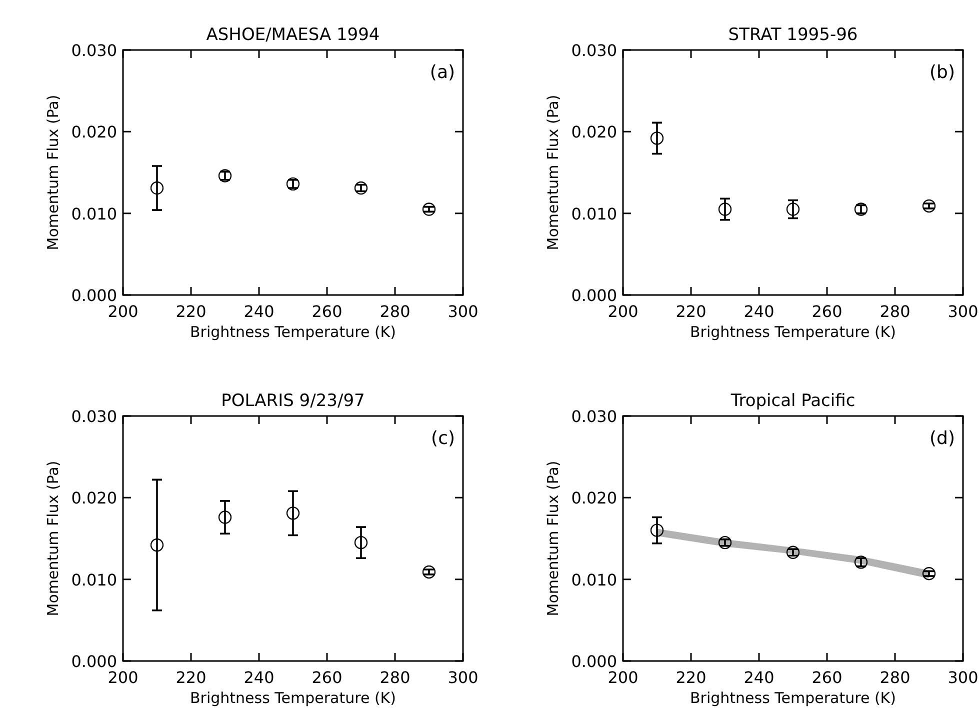  Describe the element at coordinates (293, 35) in the screenshot. I see `chart-title: ASHOE/MAESA 1994` at that location.